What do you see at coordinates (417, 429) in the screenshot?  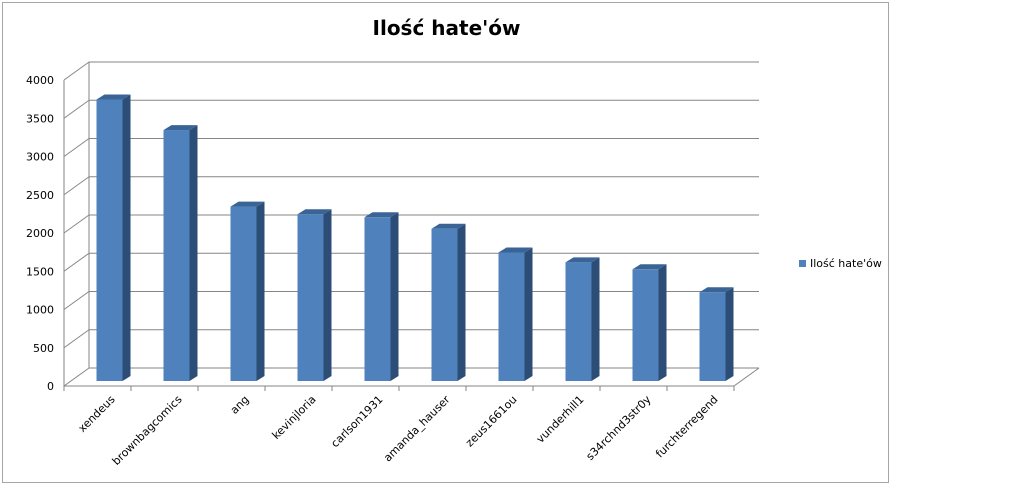 I see `x-tick-label: amanda_hauser` at bounding box center [417, 429].